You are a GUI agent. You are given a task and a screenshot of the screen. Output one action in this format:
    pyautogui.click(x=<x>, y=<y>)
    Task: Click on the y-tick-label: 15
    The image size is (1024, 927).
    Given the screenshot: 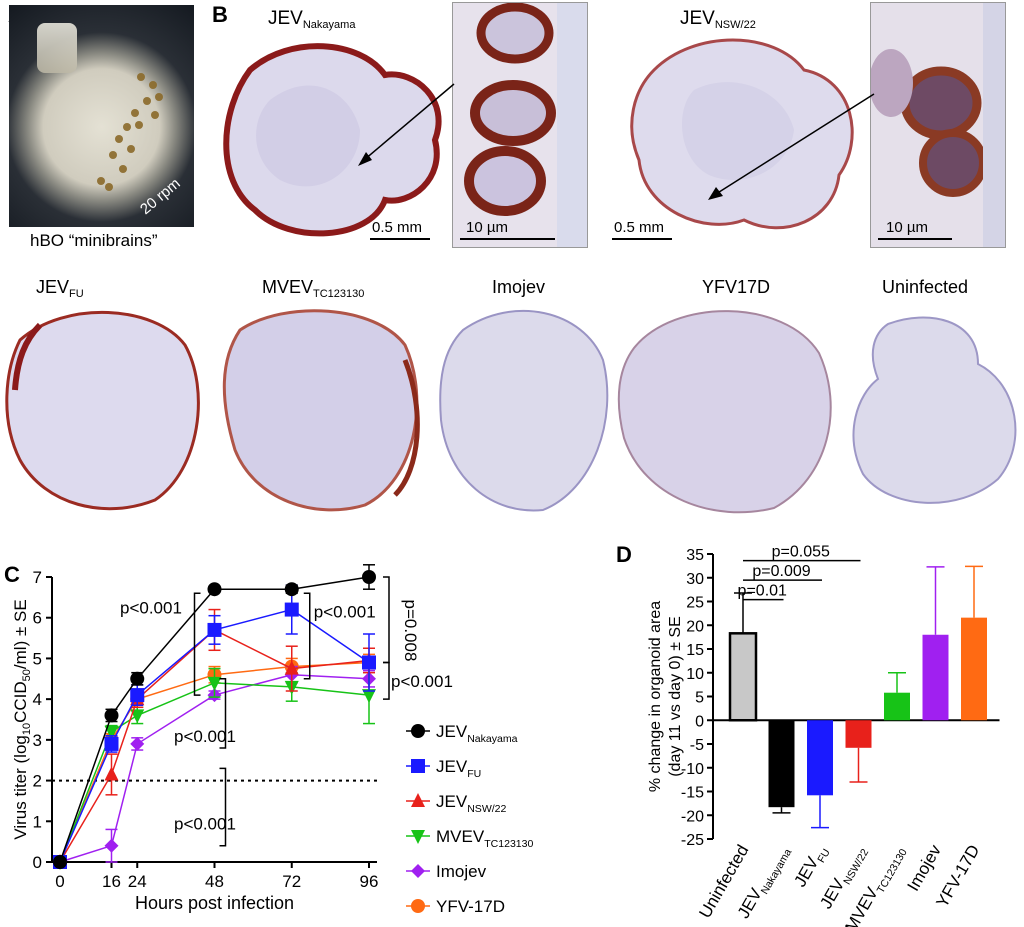 What is the action you would take?
    pyautogui.click(x=695, y=650)
    